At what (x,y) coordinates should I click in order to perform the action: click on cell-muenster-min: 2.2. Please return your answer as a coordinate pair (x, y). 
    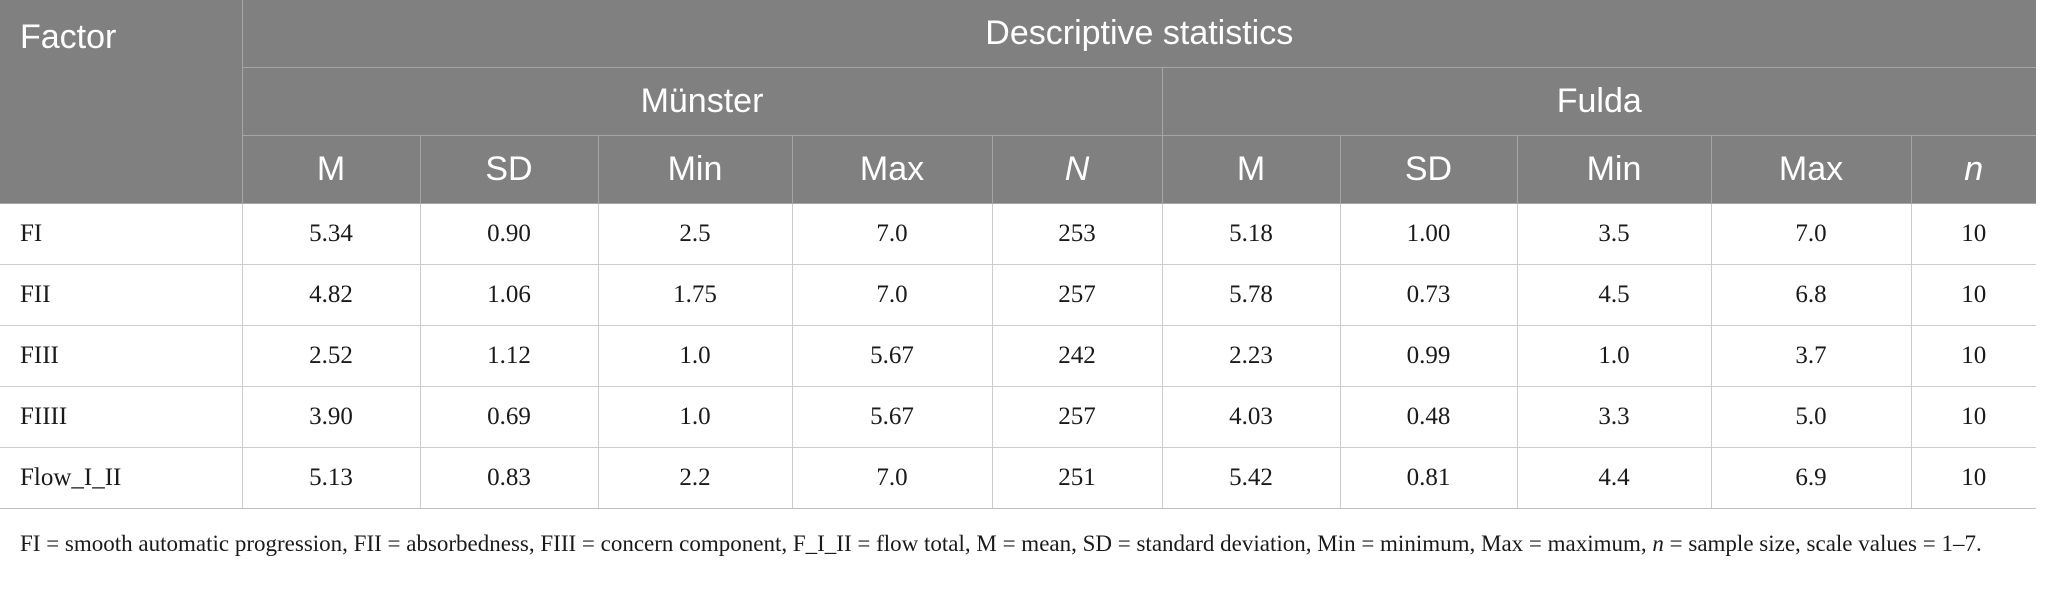
    Looking at the image, I should click on (695, 478).